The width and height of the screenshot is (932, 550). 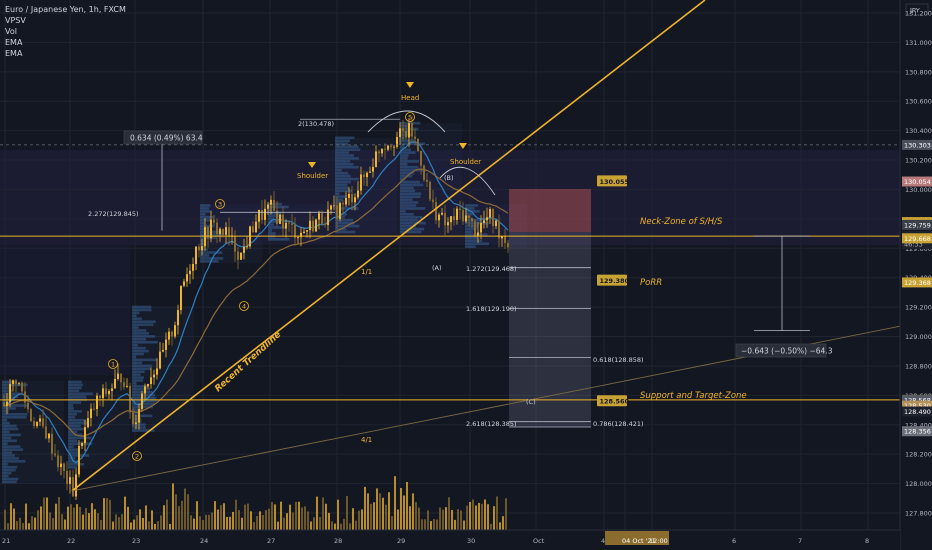 I want to click on price-tick-label: 127.800, so click(x=918, y=514).